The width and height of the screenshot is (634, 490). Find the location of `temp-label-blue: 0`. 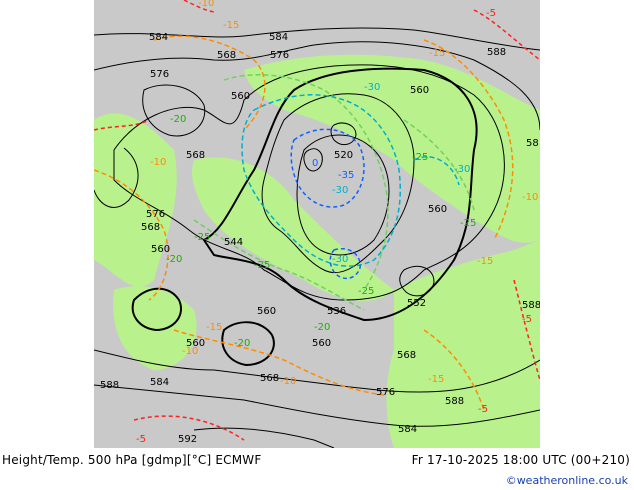

temp-label-blue: 0 is located at coordinates (315, 163).